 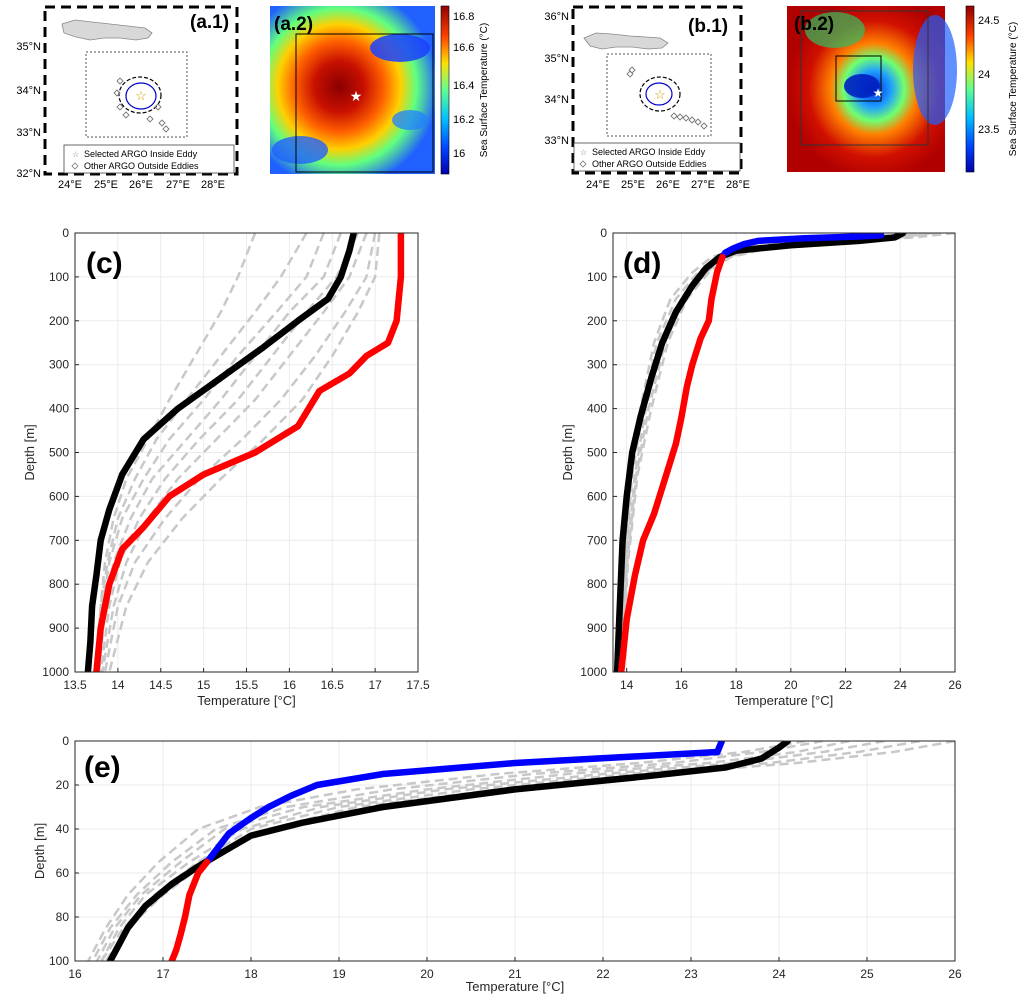 What do you see at coordinates (213, 185) in the screenshot?
I see `lon-tick: 28°E` at bounding box center [213, 185].